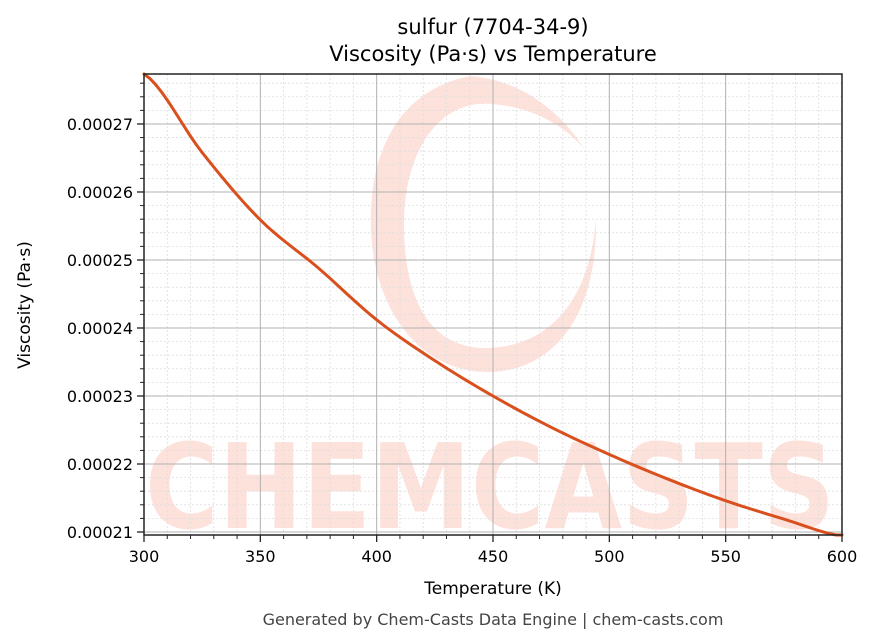 The height and width of the screenshot is (644, 876). Describe the element at coordinates (100, 192) in the screenshot. I see `y-tick-label: 0.00026` at that location.